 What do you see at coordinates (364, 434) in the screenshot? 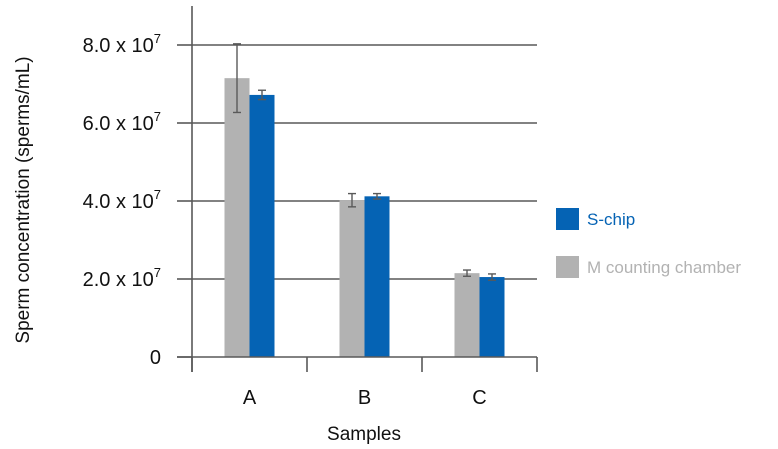
I see `x-axis-title: Samples` at bounding box center [364, 434].